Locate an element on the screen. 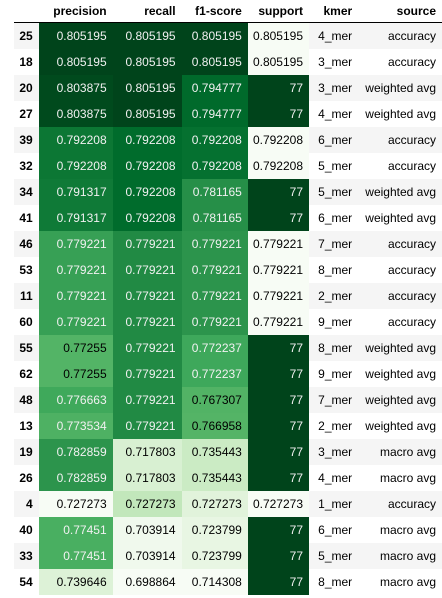  row-index: 60 is located at coordinates (26, 322).